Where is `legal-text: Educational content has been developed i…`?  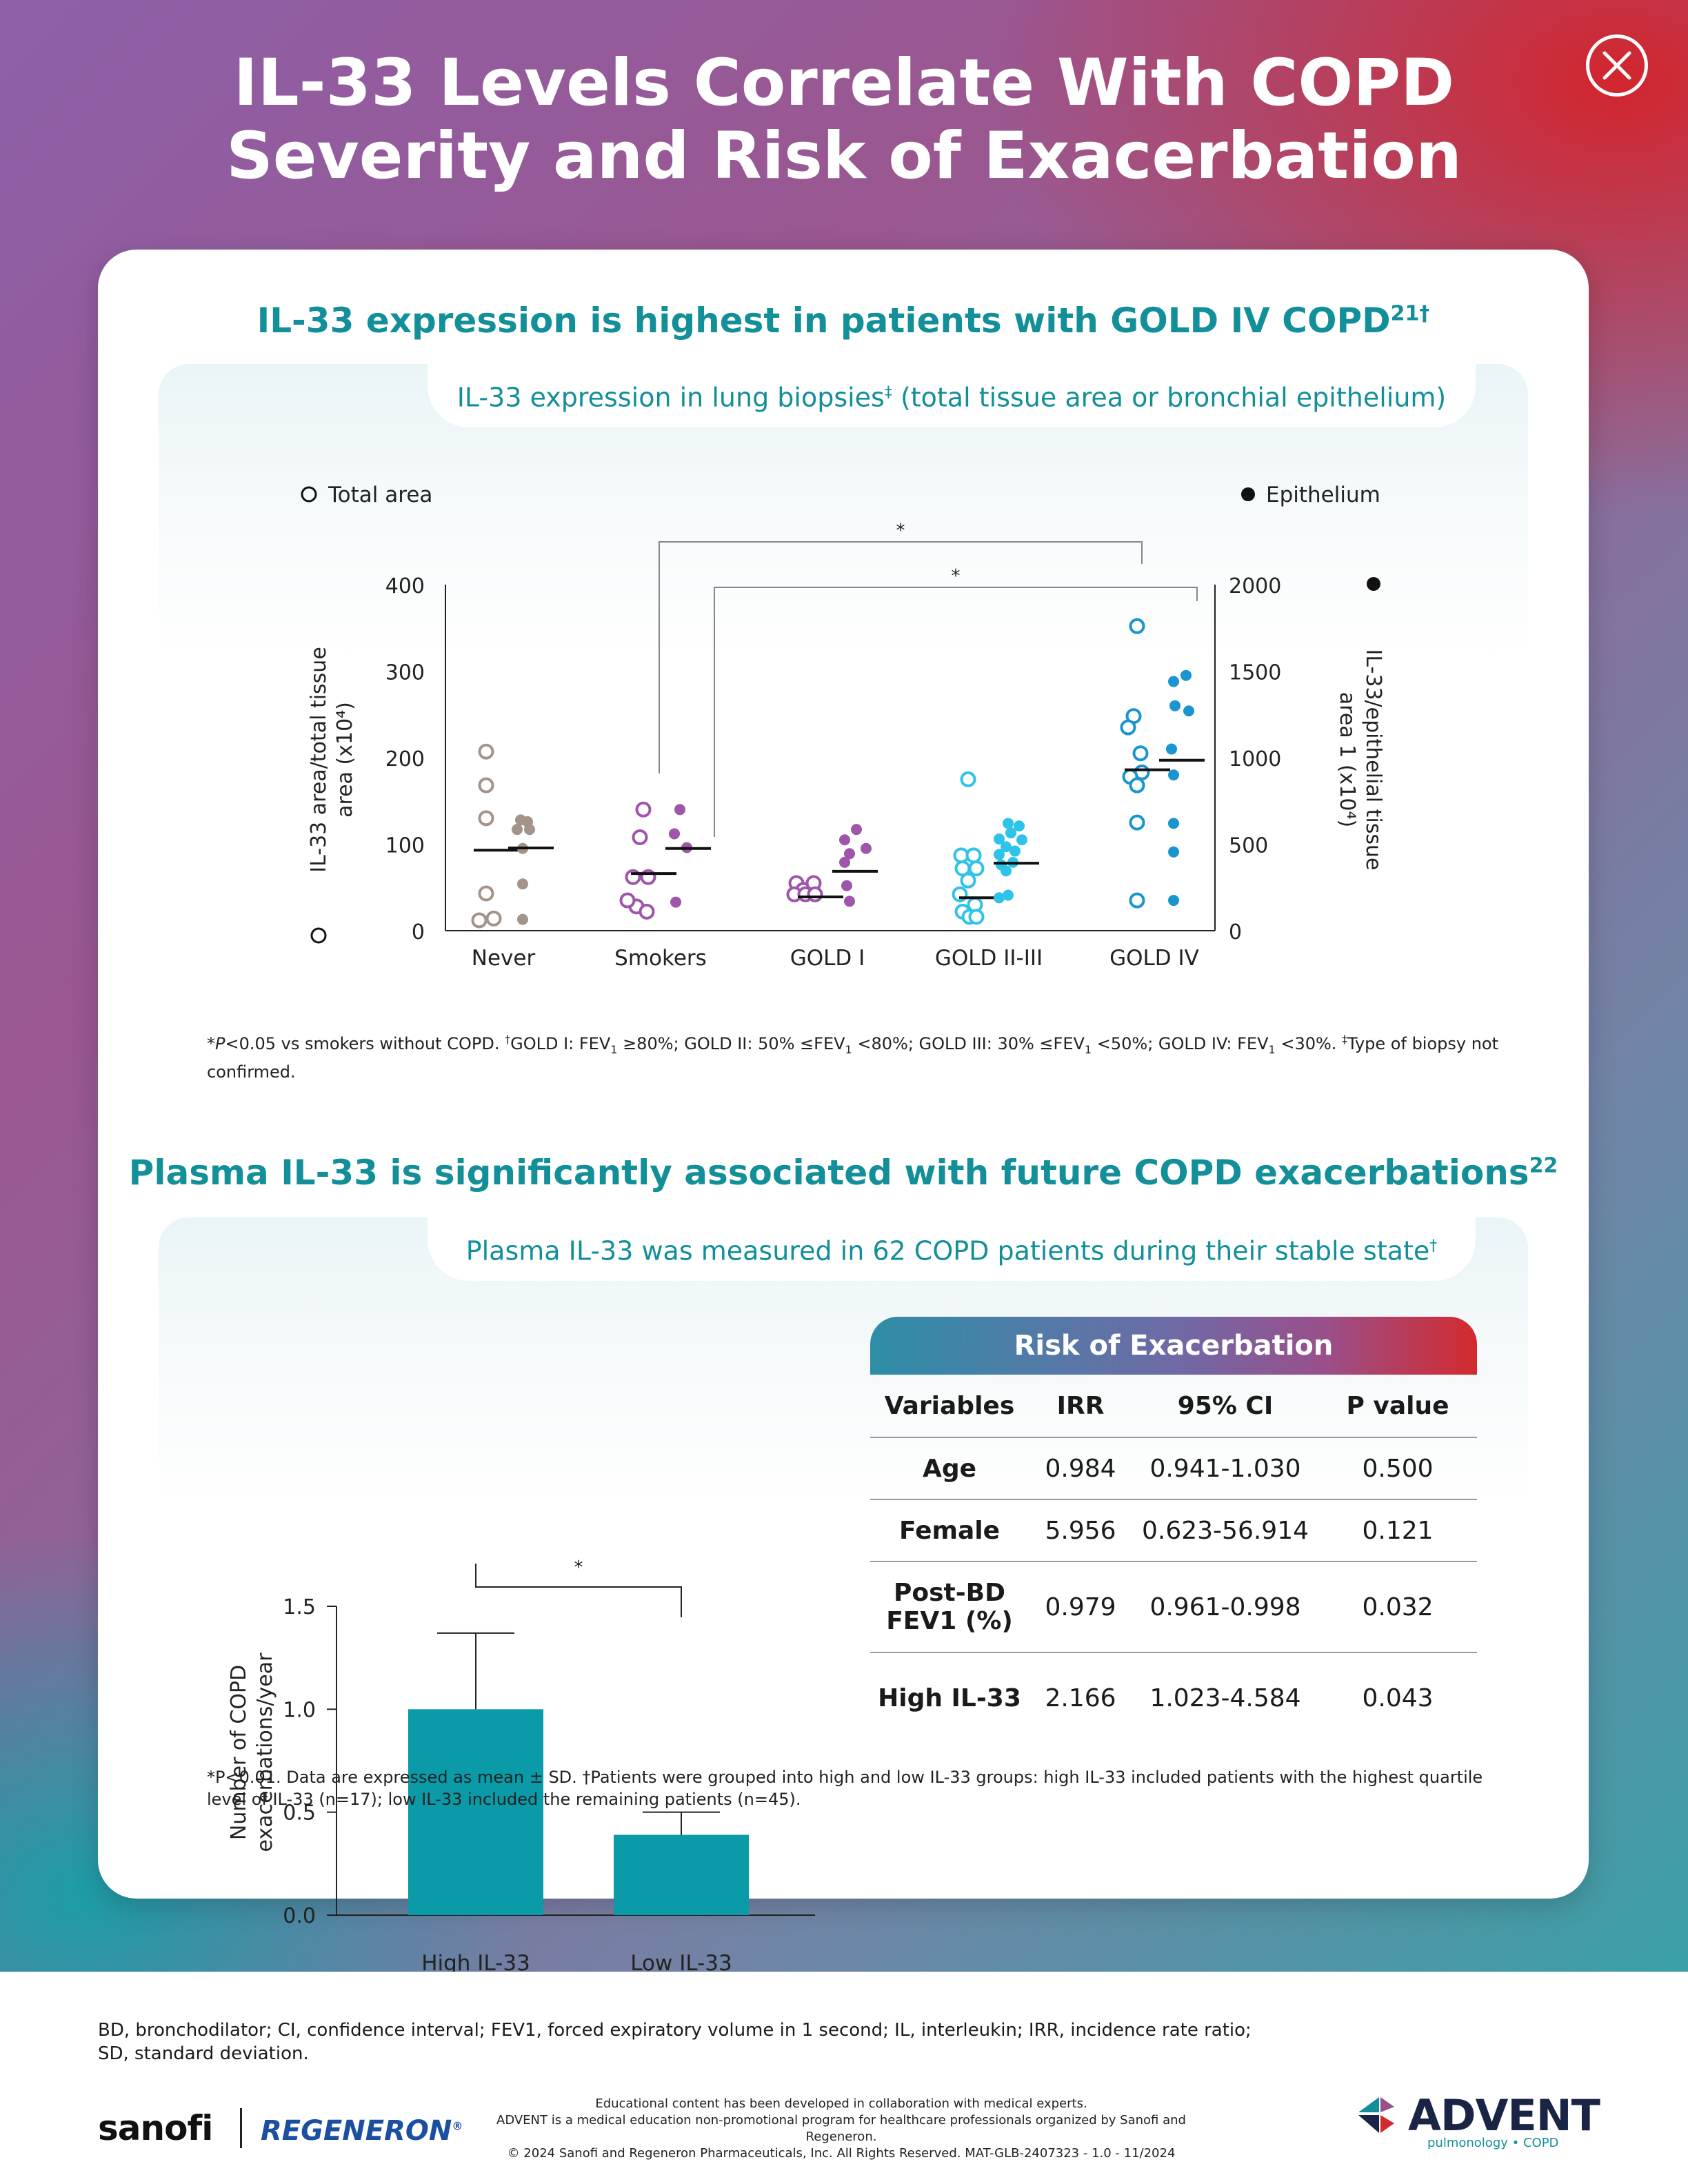
legal-text: Educational content has been developed i… is located at coordinates (841, 2129).